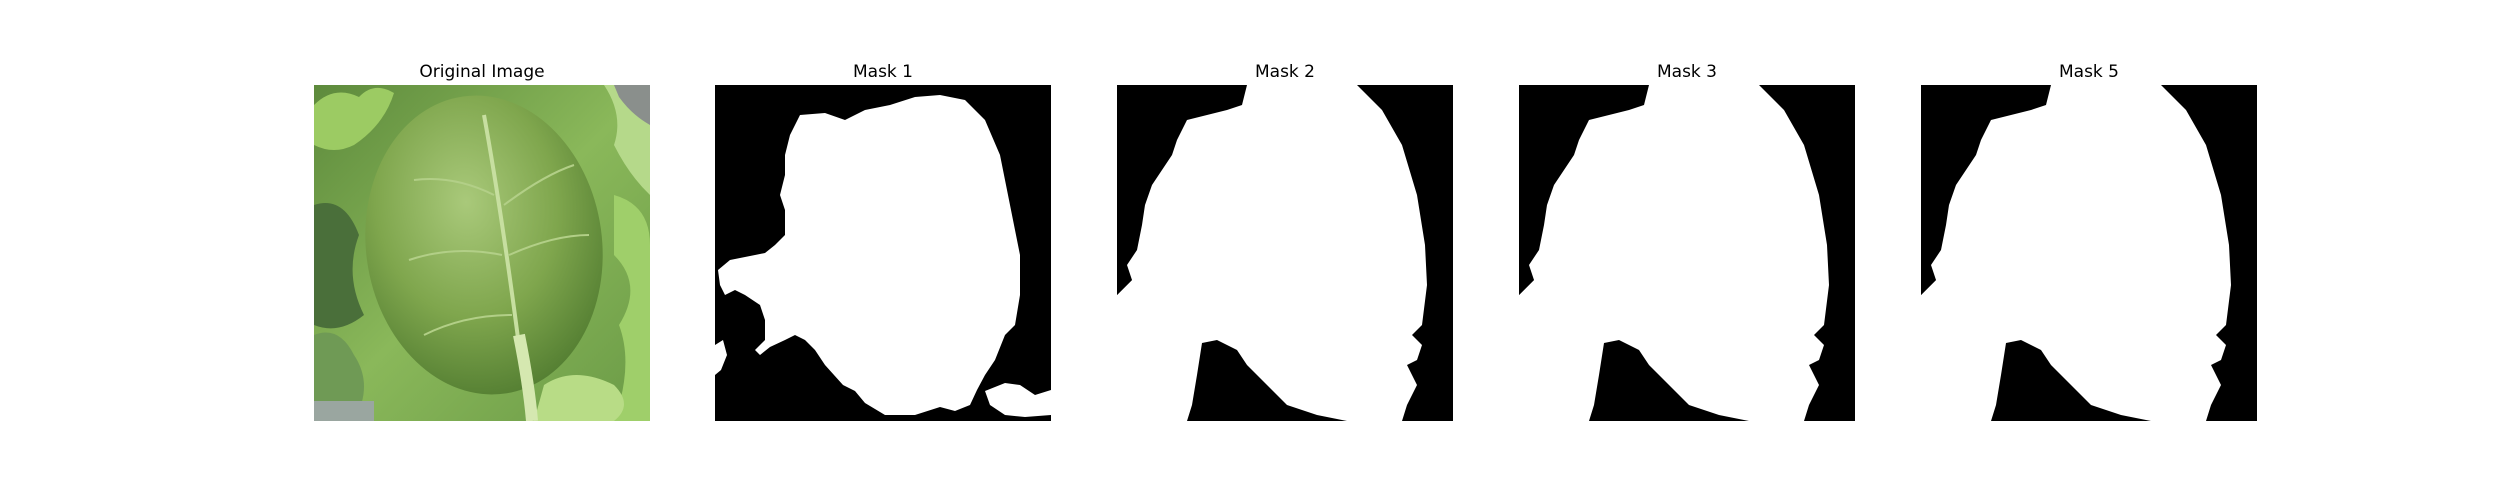 Image resolution: width=2500 pixels, height=500 pixels. Describe the element at coordinates (883, 253) in the screenshot. I see `mask-1-image` at that location.